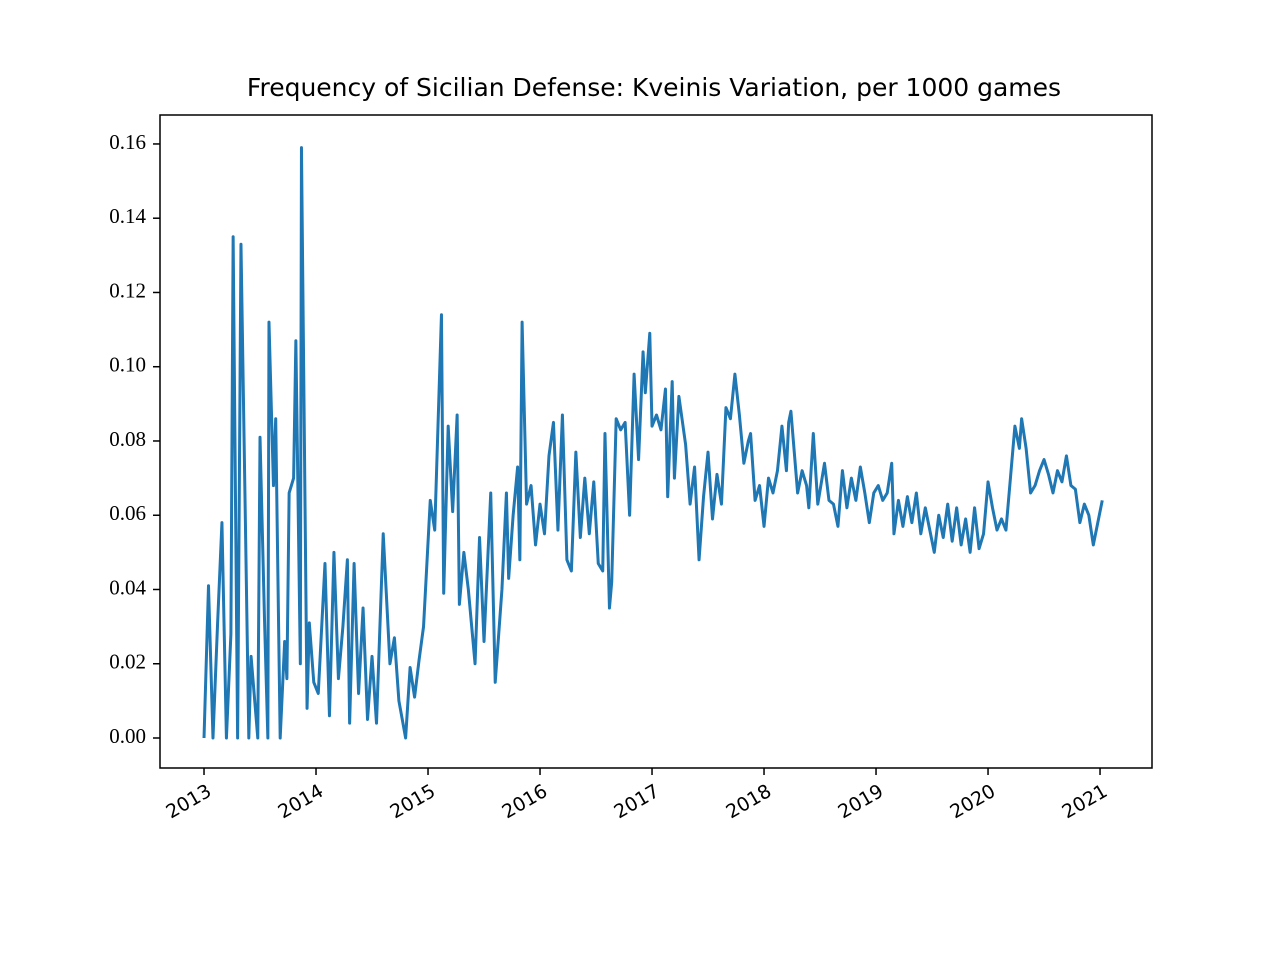  Describe the element at coordinates (127, 290) in the screenshot. I see `y-tick-label: 0.12` at that location.